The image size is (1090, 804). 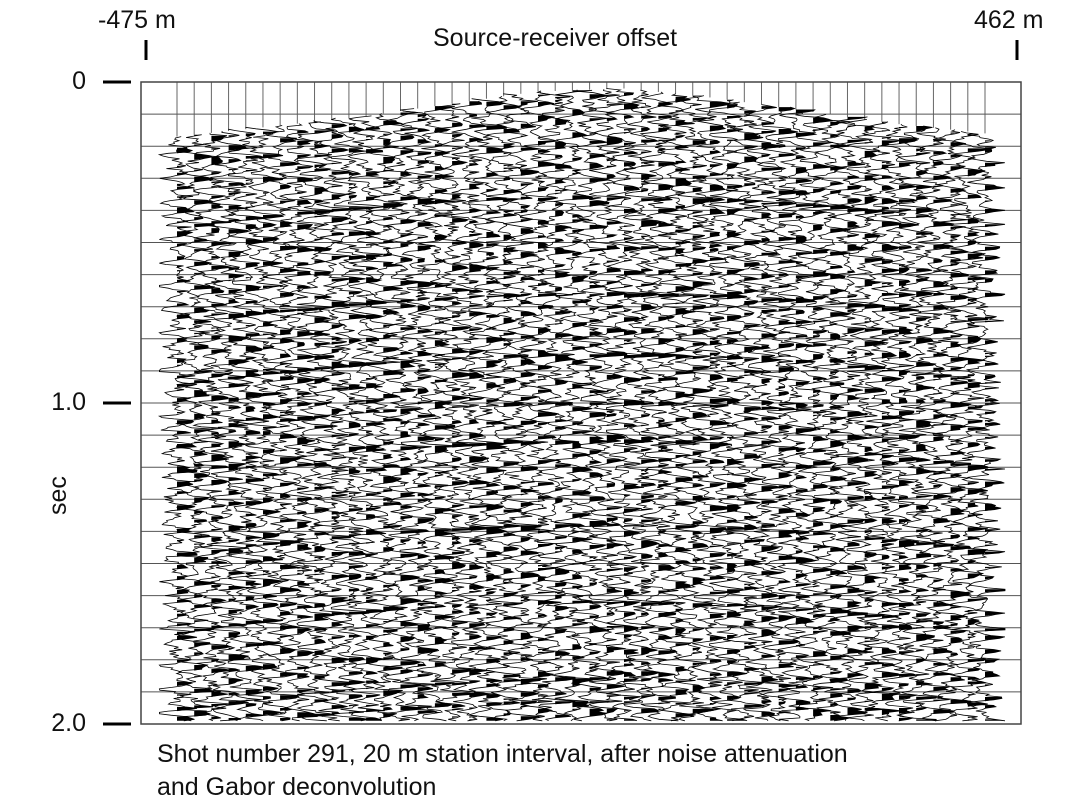 What do you see at coordinates (297, 787) in the screenshot?
I see `caption-line-2: and Gabor deconvolution` at bounding box center [297, 787].